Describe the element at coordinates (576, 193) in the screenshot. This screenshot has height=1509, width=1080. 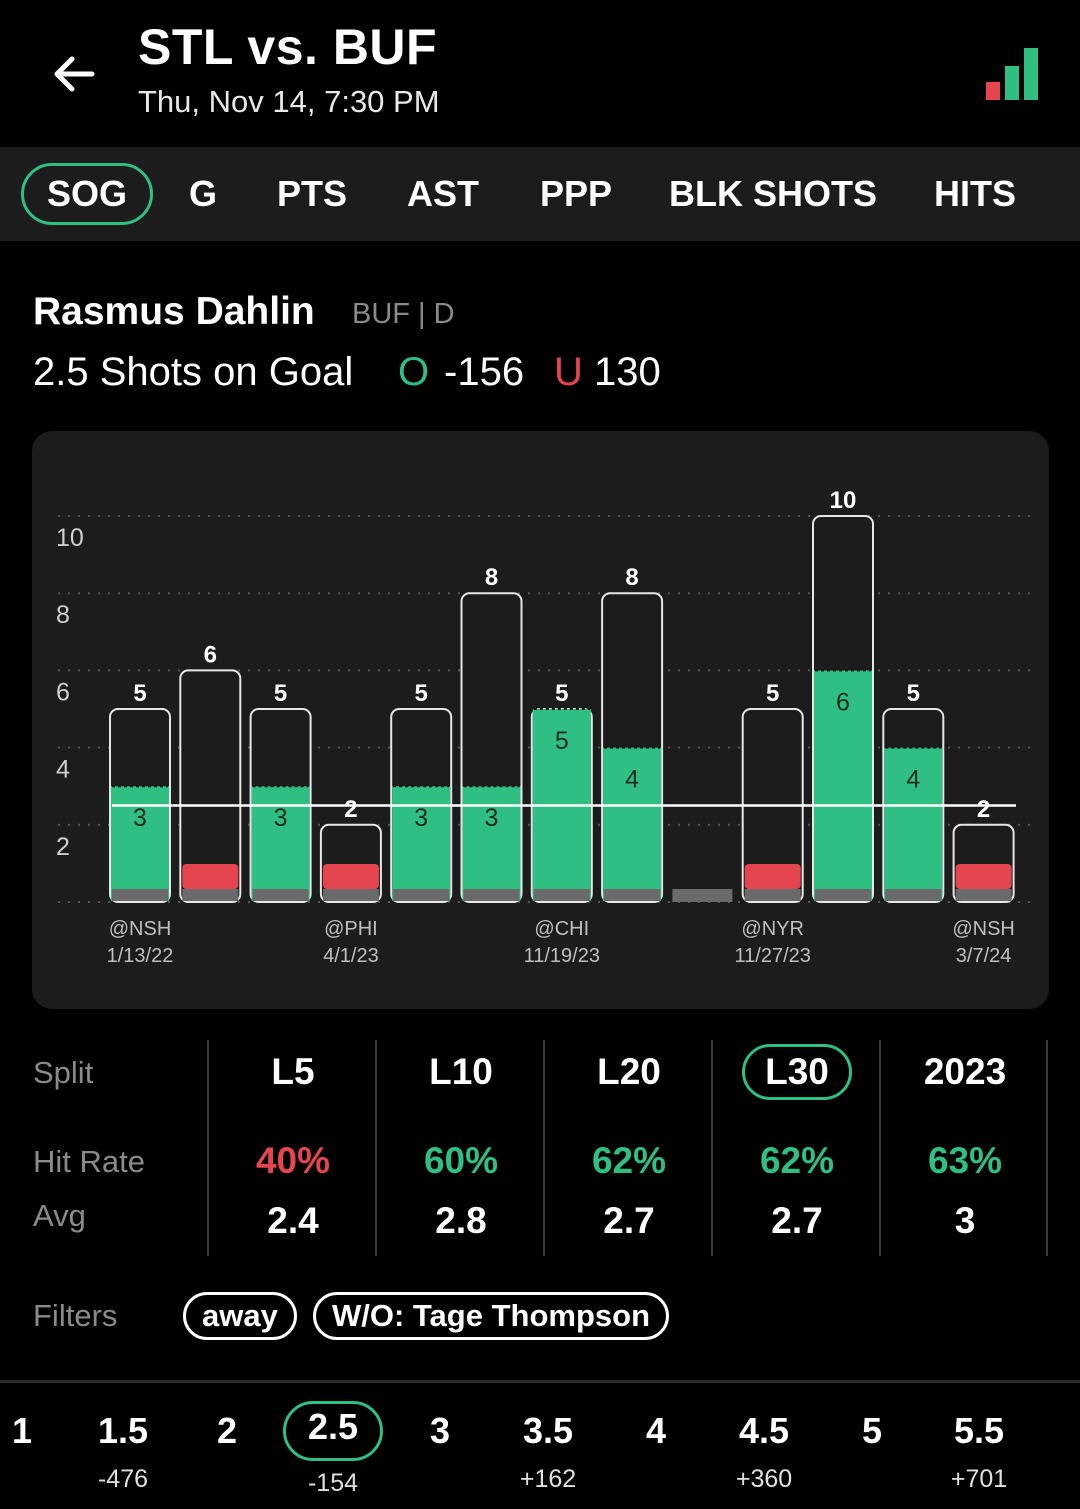
I see `tab-ppp: PPP` at that location.